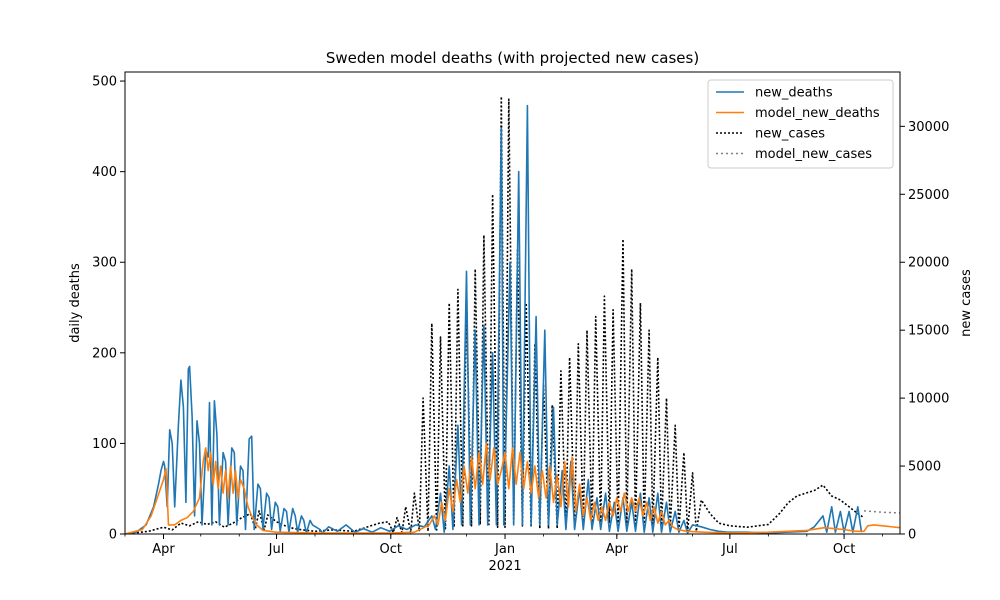 The height and width of the screenshot is (600, 1000). I want to click on y-axis-right-label: new cases, so click(966, 303).